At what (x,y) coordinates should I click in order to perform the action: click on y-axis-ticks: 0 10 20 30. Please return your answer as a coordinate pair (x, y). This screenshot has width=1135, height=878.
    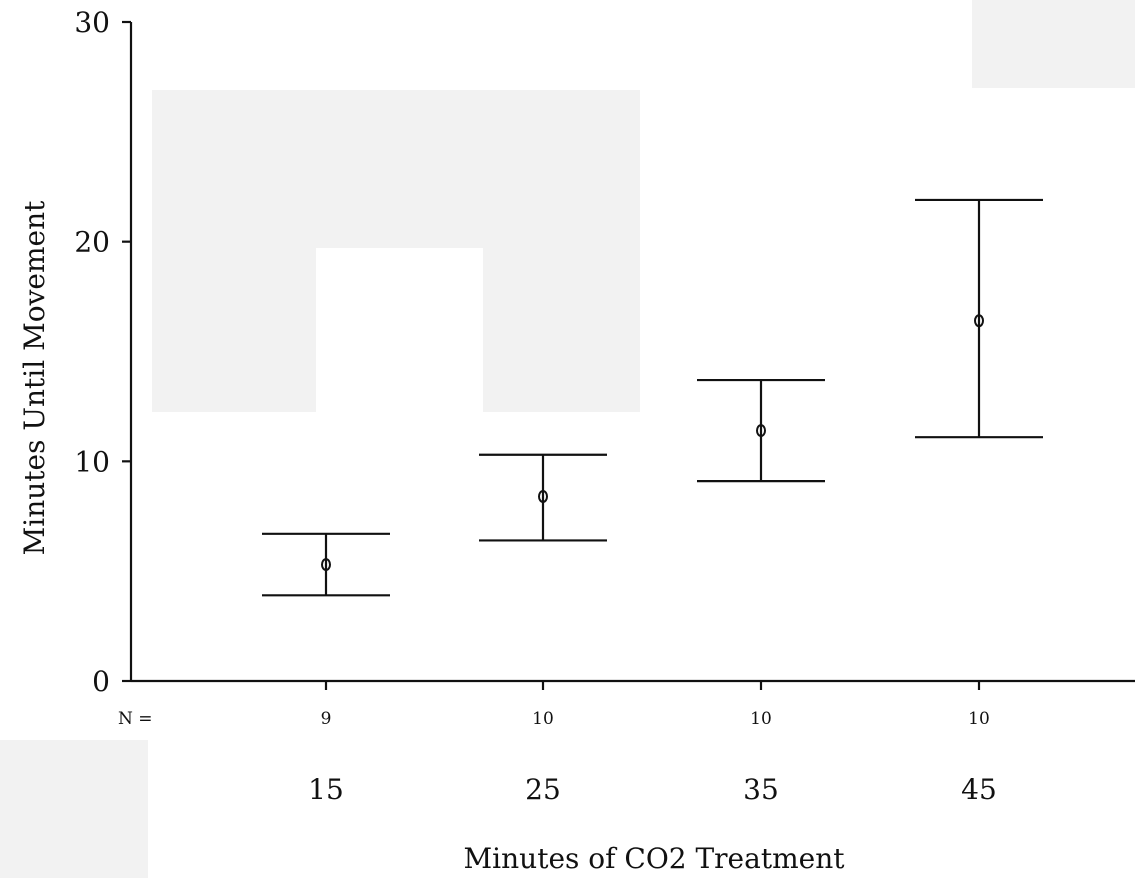
    Looking at the image, I should click on (102, 352).